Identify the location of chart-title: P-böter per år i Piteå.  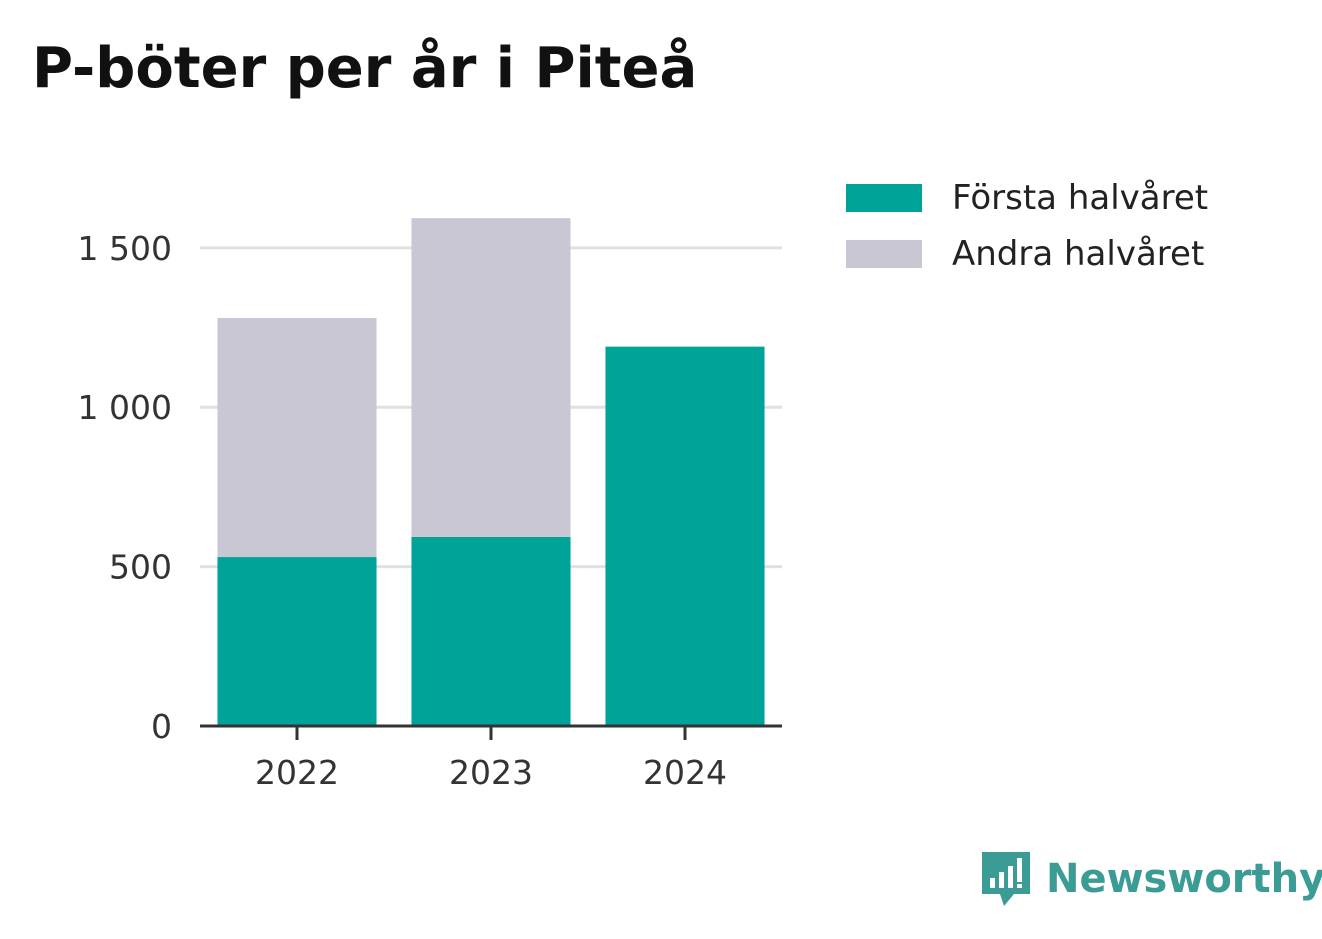
(365, 68).